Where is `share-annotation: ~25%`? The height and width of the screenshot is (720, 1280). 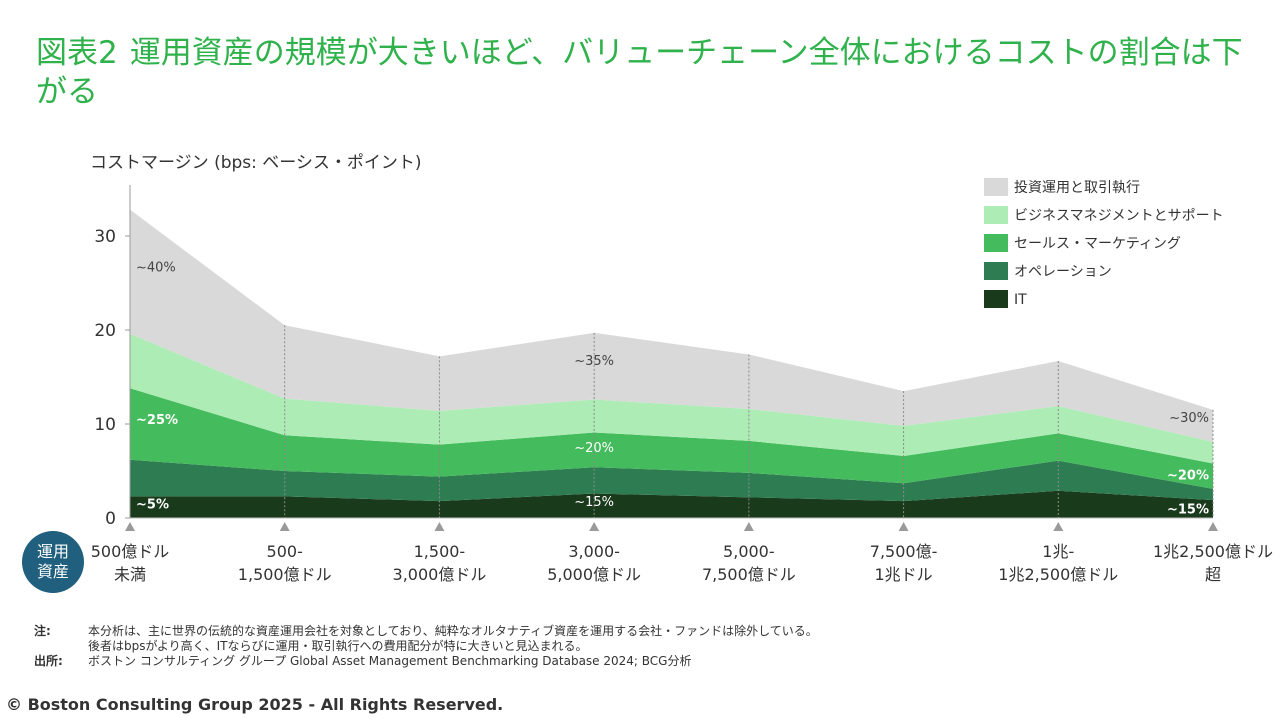 share-annotation: ~25% is located at coordinates (157, 420).